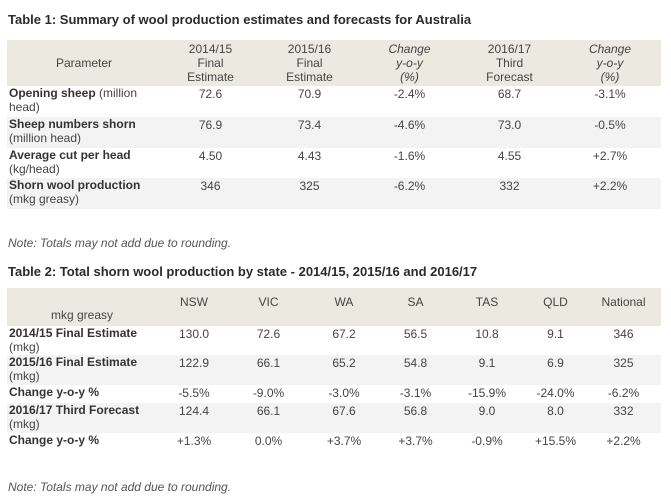 The width and height of the screenshot is (671, 497). What do you see at coordinates (84, 163) in the screenshot?
I see `row-label: Average cut per head (kg/head)` at bounding box center [84, 163].